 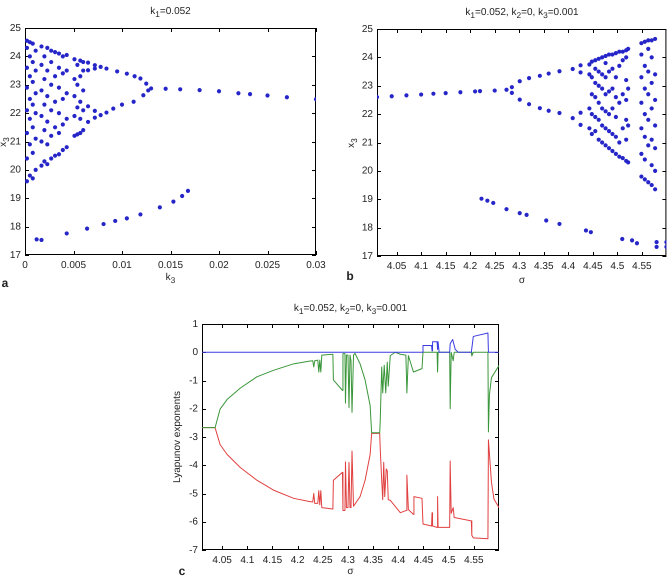 What do you see at coordinates (219, 265) in the screenshot?
I see `x-tick-label: 0.02` at bounding box center [219, 265].